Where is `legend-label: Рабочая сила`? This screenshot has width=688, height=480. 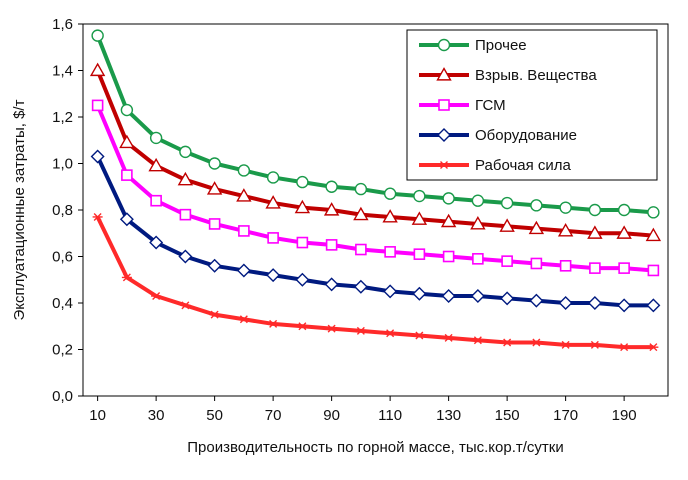 legend-label: Рабочая сила is located at coordinates (523, 165).